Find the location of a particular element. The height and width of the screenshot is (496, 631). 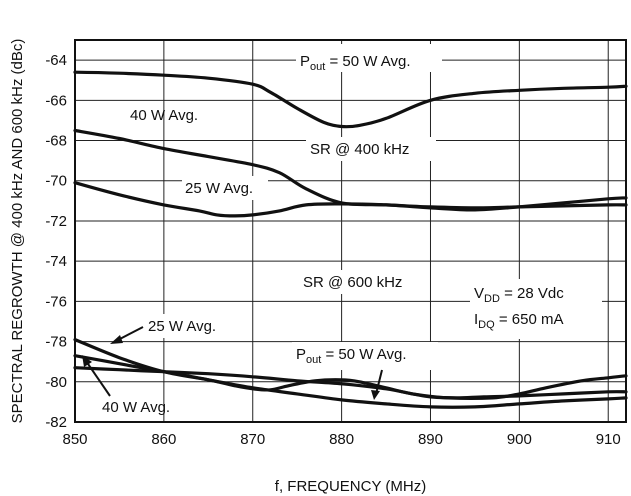

25w-top-label: 25 W Avg. is located at coordinates (219, 188).